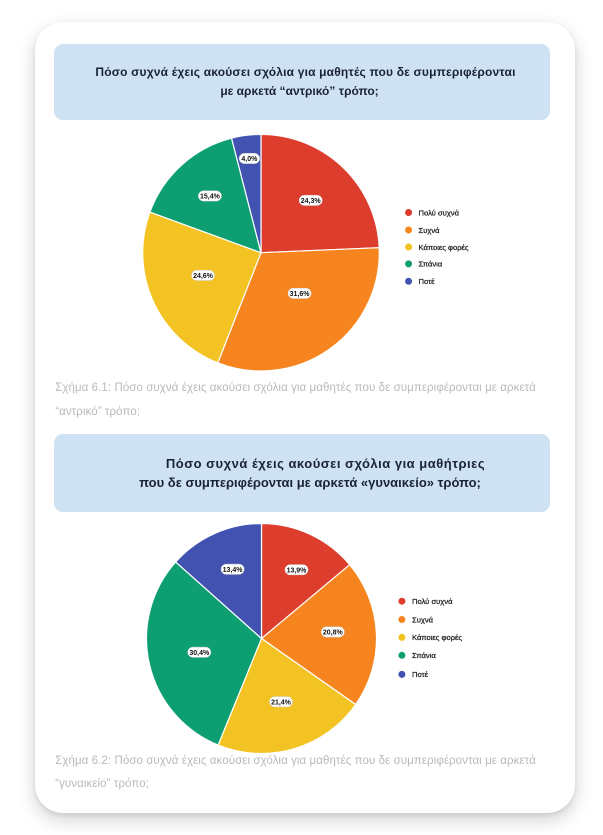 The width and height of the screenshot is (603, 835). Describe the element at coordinates (300, 294) in the screenshot. I see `svg-text: 31,6%` at that location.